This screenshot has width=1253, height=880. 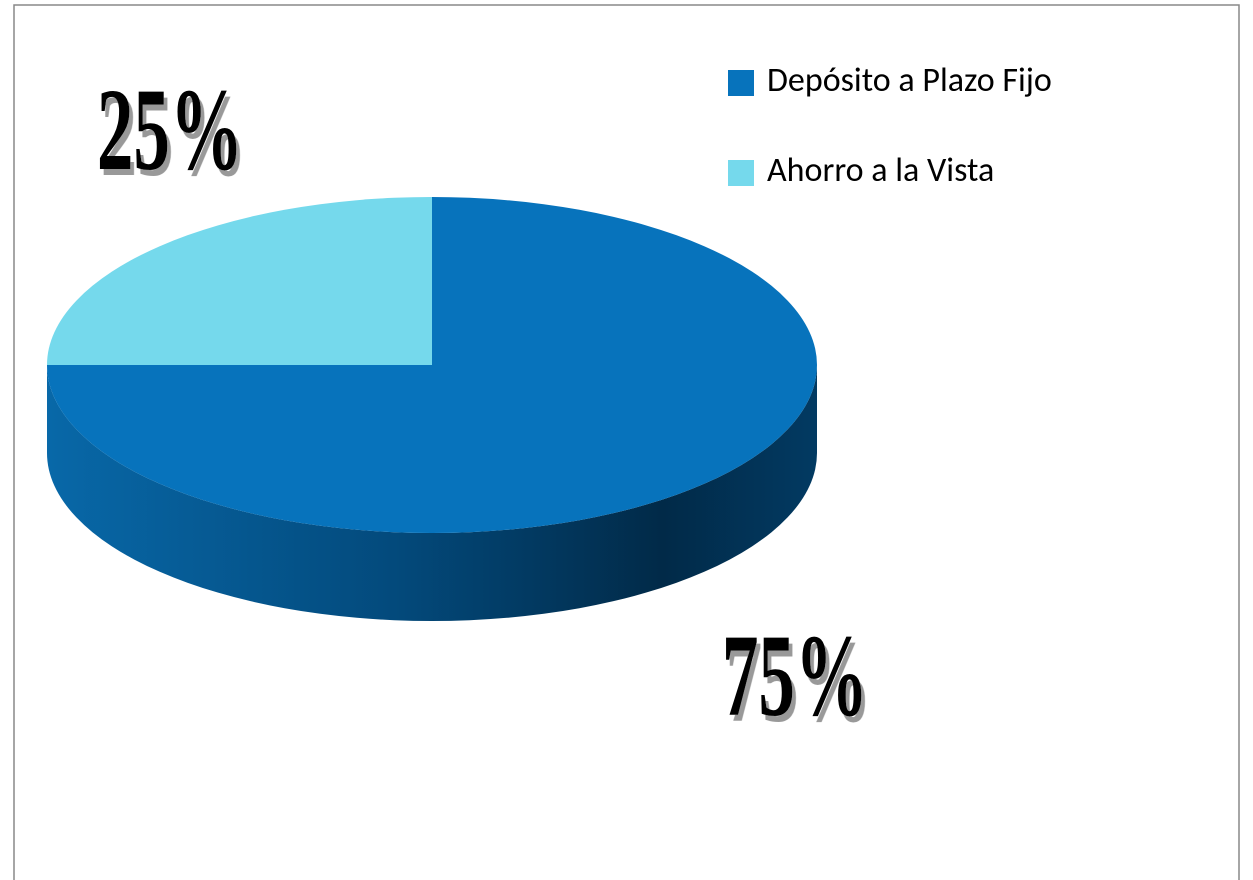 What do you see at coordinates (170, 131) in the screenshot?
I see `data-label: 25%` at bounding box center [170, 131].